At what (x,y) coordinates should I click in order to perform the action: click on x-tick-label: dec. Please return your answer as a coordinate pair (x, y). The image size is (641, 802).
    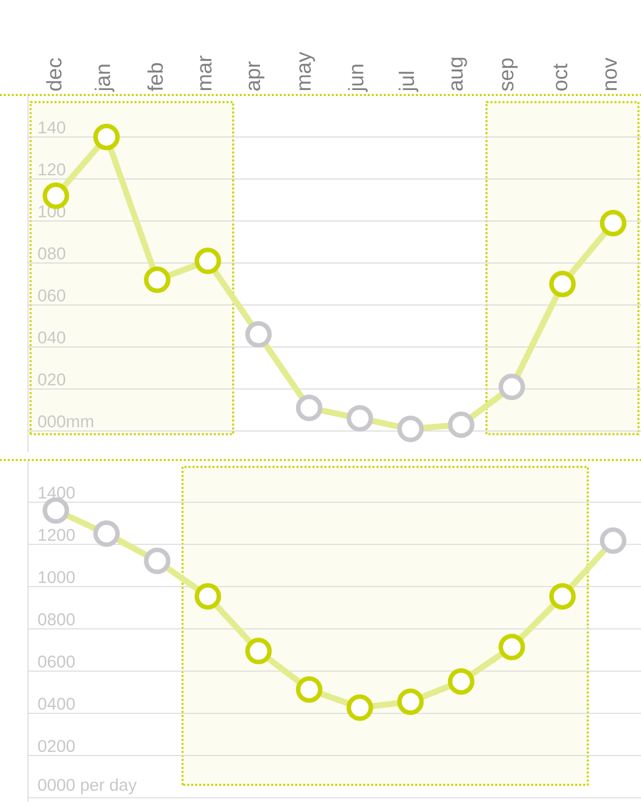
    Looking at the image, I should click on (54, 74).